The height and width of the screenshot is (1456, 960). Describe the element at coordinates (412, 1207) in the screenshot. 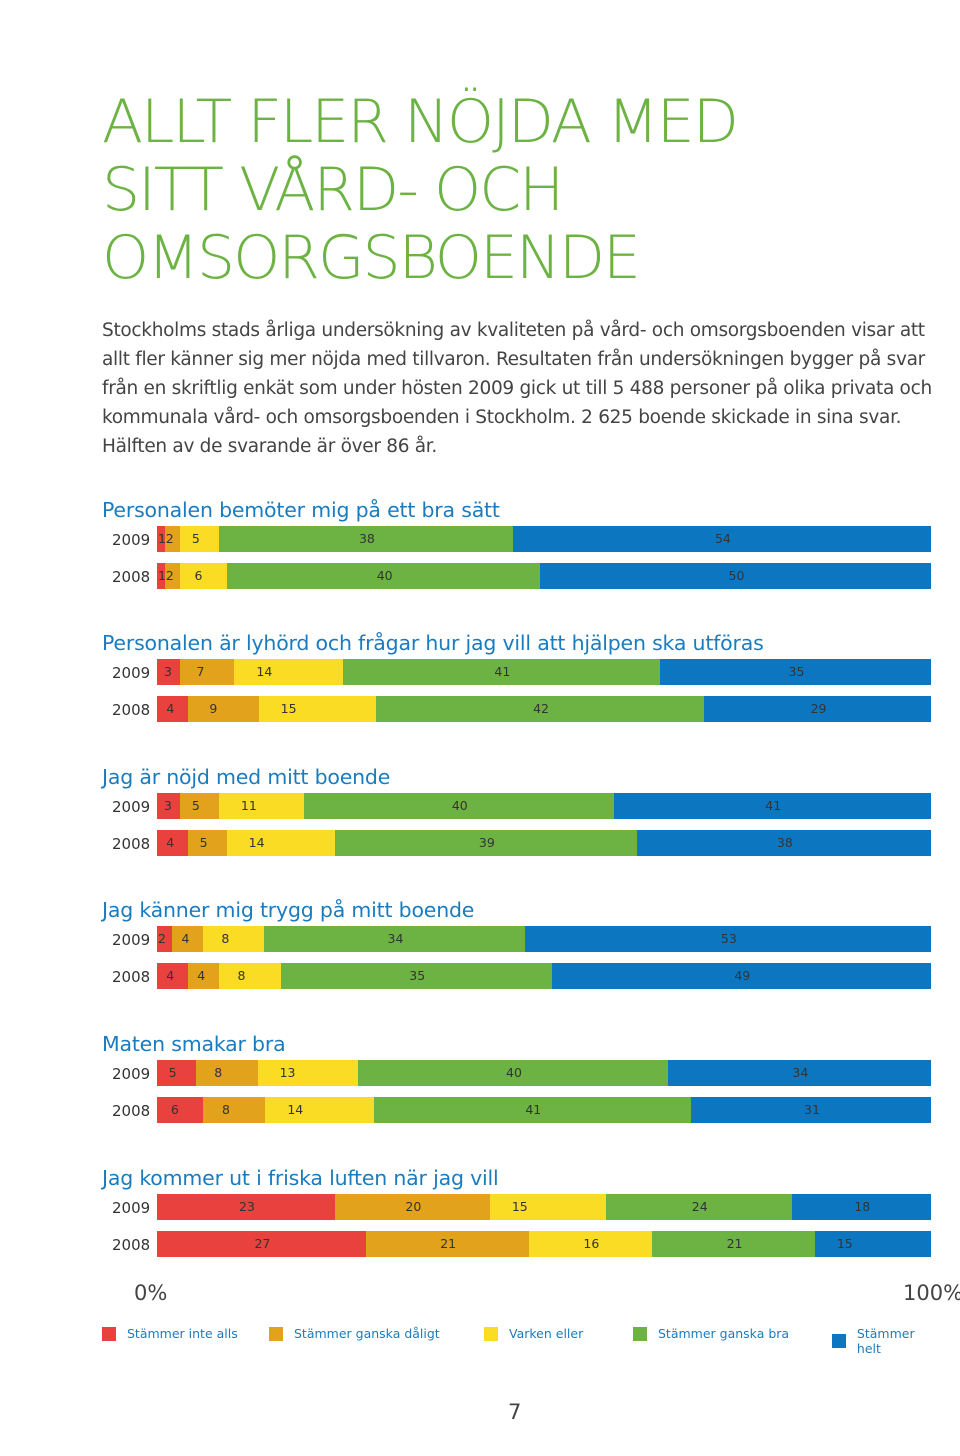

I see `bar-segment: 20` at that location.